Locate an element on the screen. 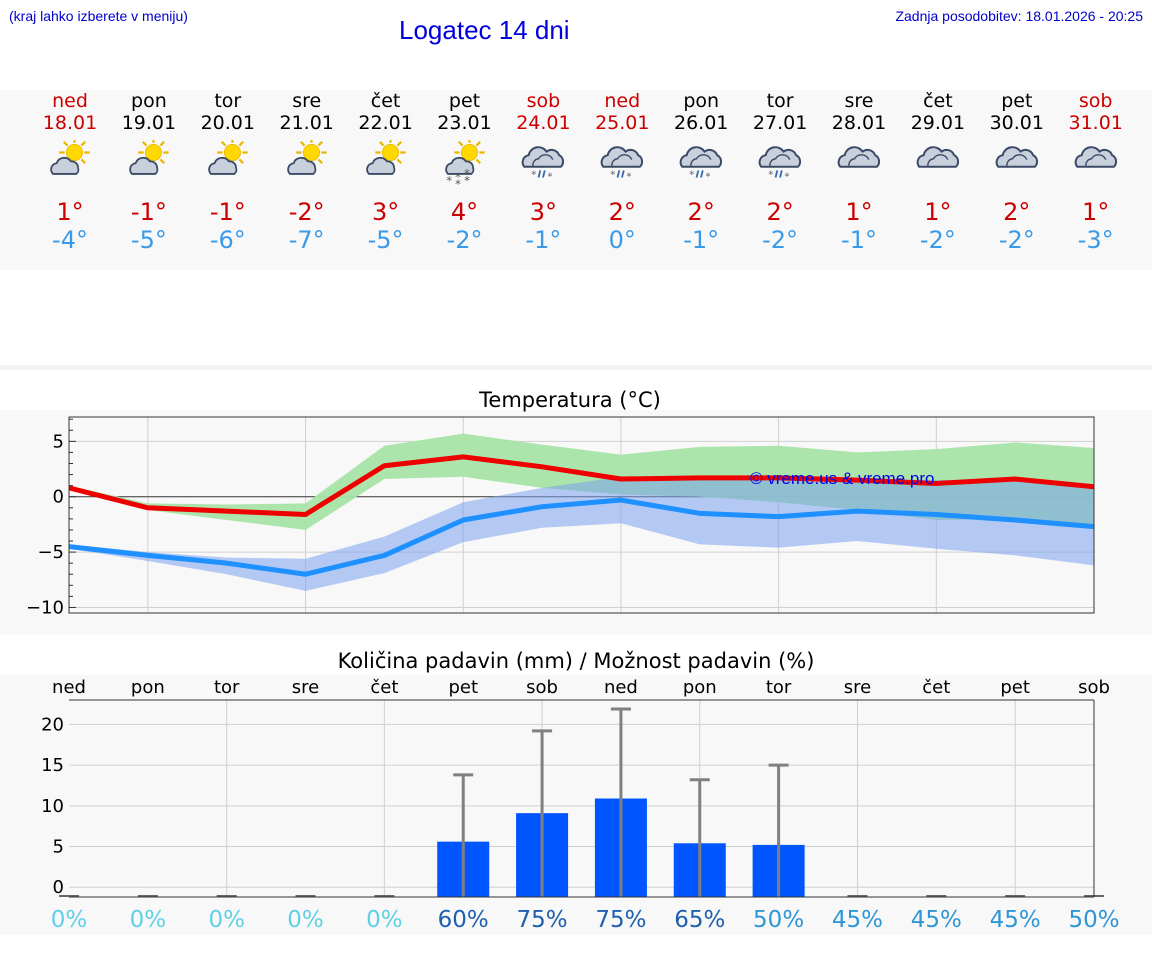 The width and height of the screenshot is (1152, 975). day-name: pon is located at coordinates (149, 101).